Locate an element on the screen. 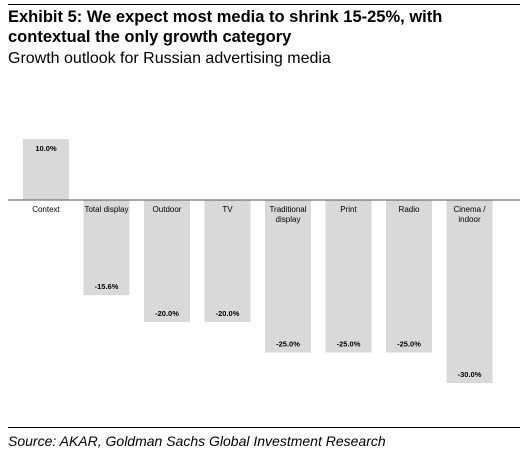 The image size is (526, 472). category-label-1: Total display is located at coordinates (106, 209).